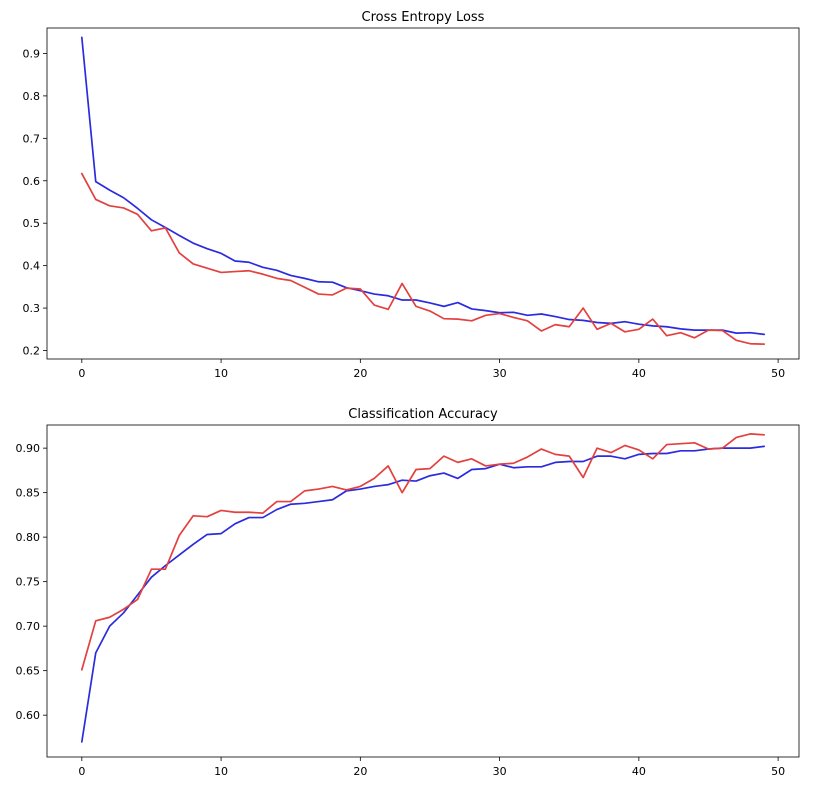  I want to click on loss-y-tick-label: 0.8, so click(32, 96).